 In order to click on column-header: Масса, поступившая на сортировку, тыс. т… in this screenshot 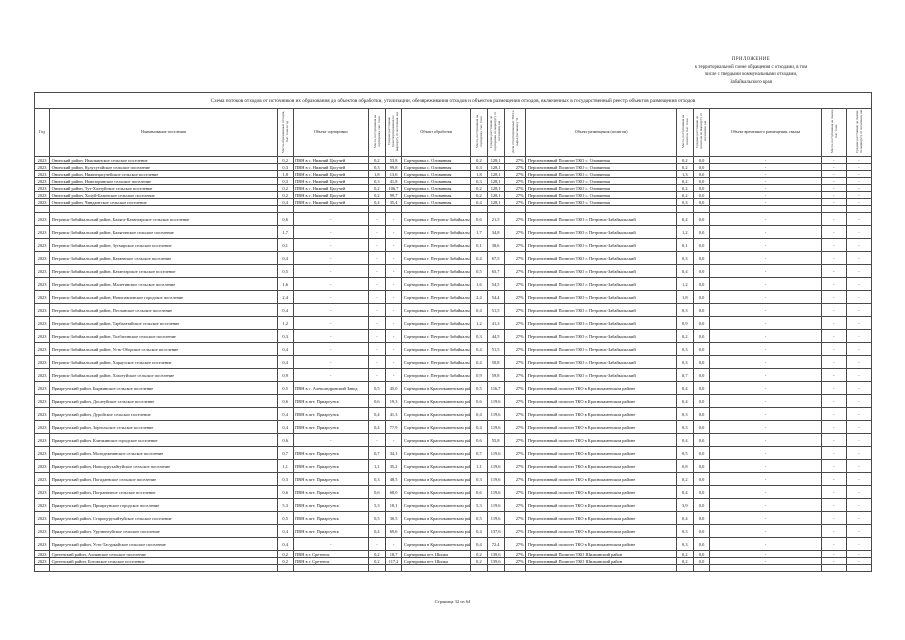, I will do `click(376, 132)`.